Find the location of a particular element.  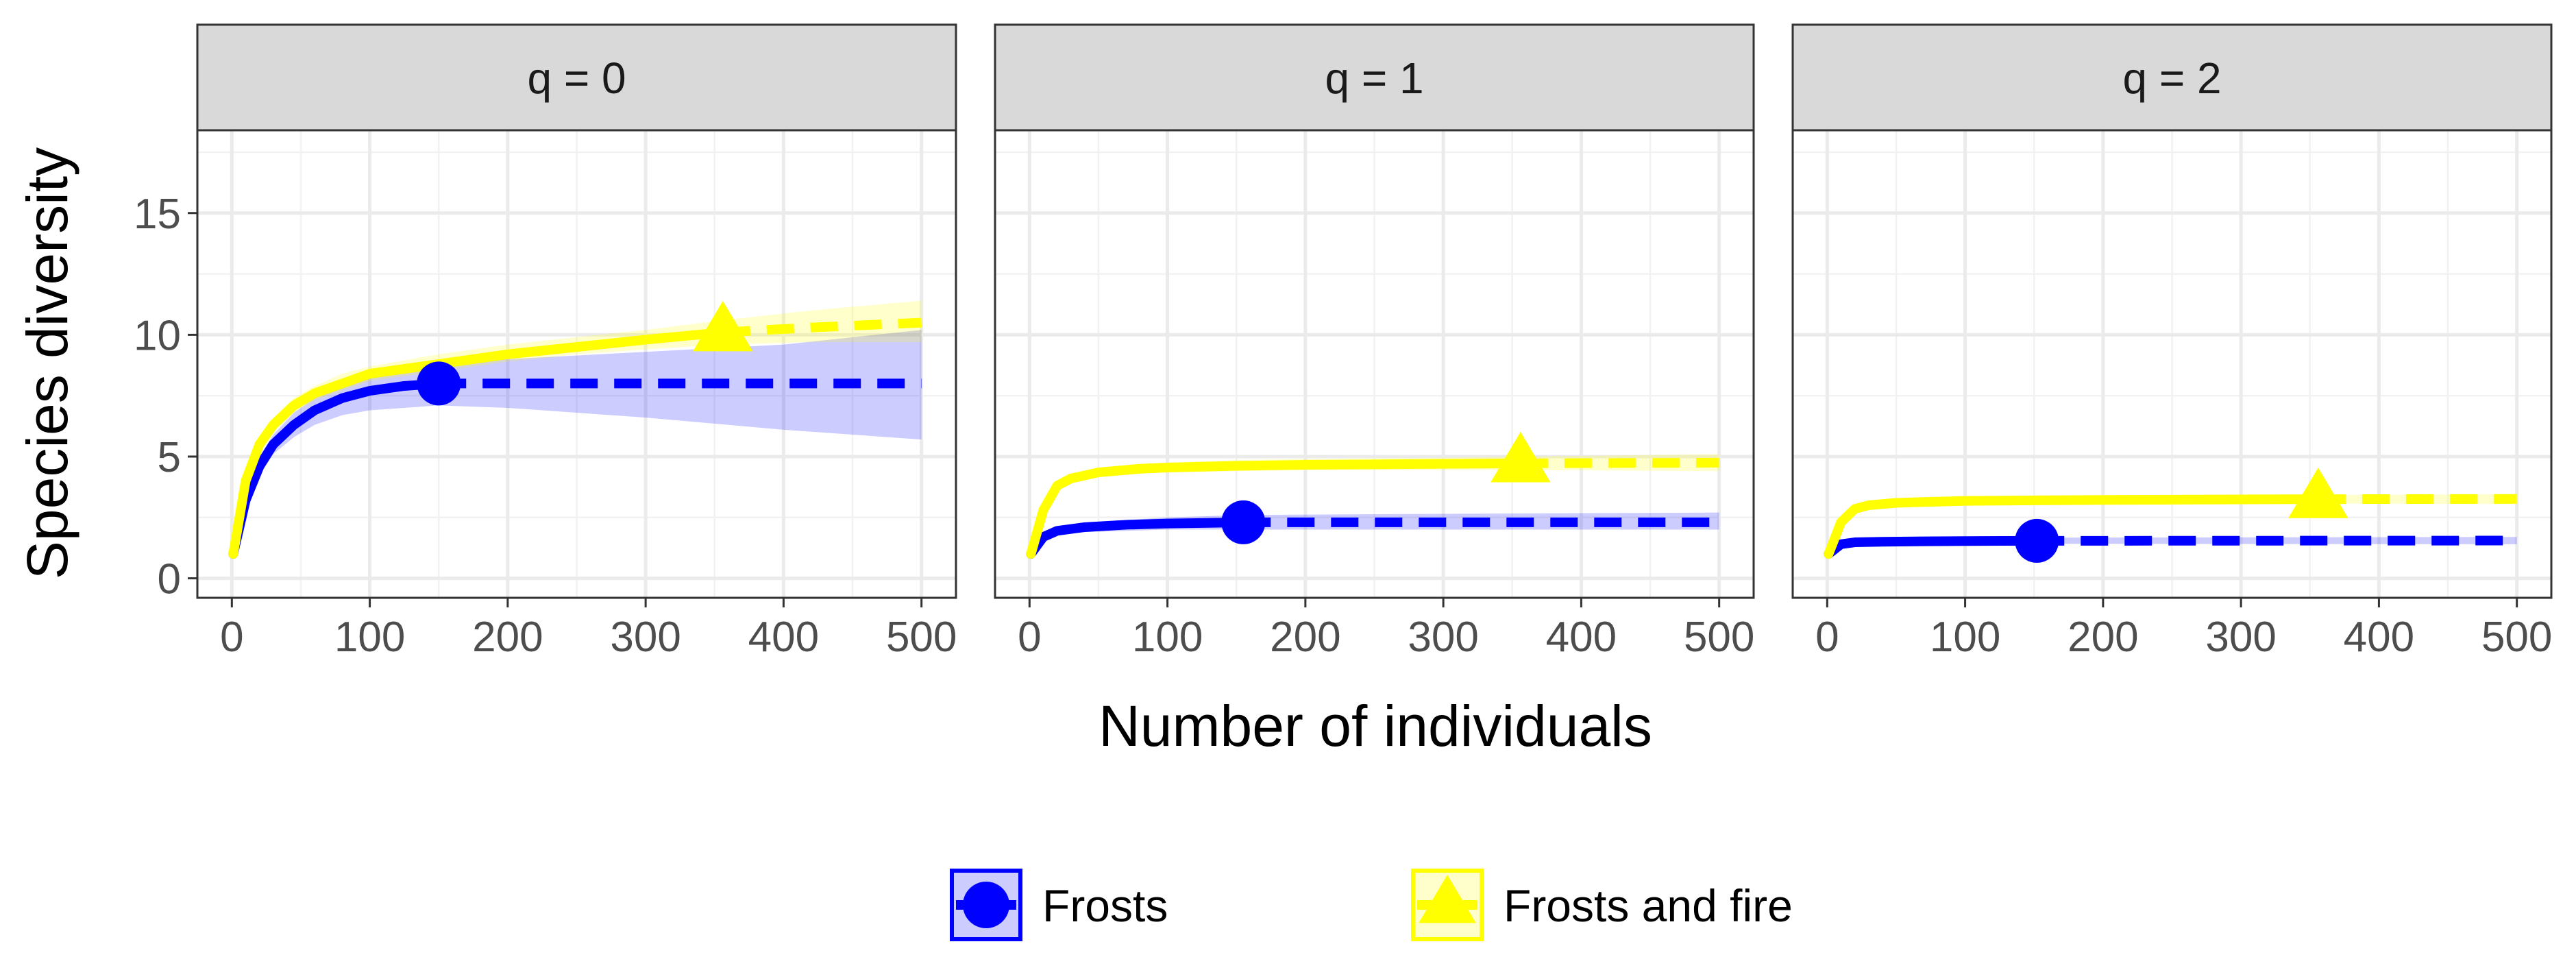

legend-item-frosts: Frosts is located at coordinates (1059, 905).